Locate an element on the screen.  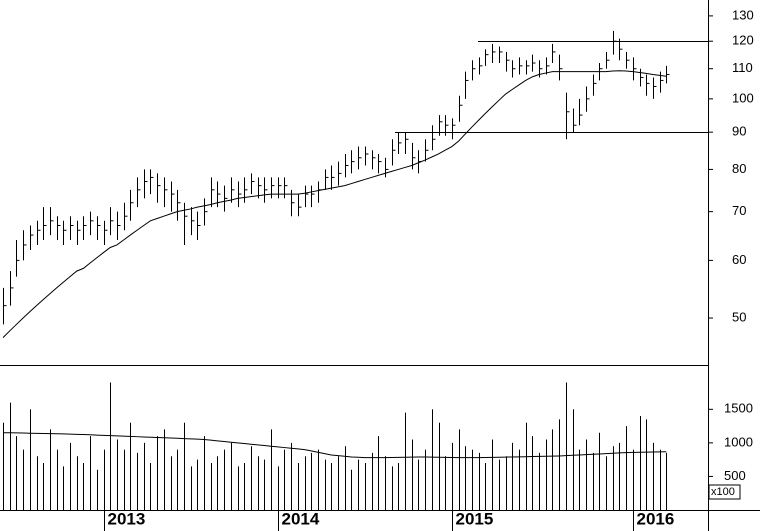
y-tick-label: 80 is located at coordinates (739, 168).